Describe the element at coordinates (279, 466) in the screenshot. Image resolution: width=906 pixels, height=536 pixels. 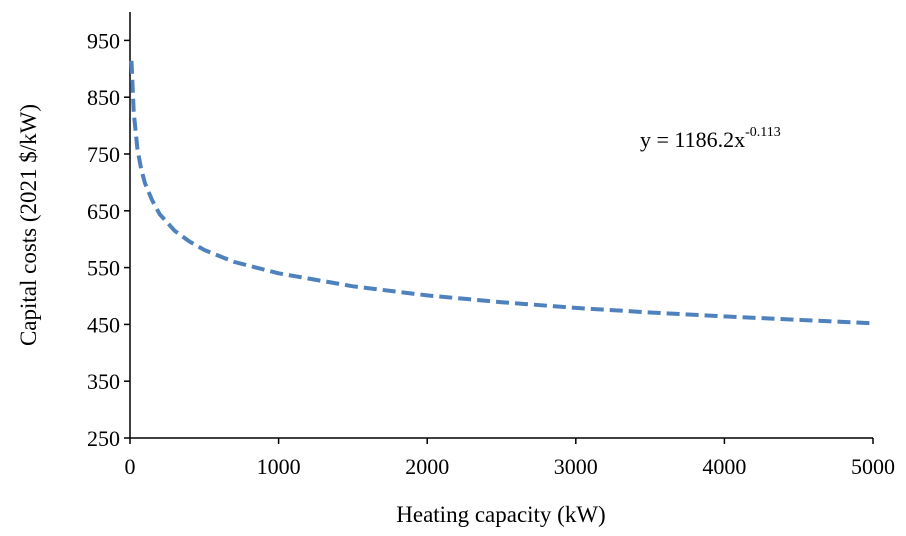
I see `x-tick-label: 1000` at that location.